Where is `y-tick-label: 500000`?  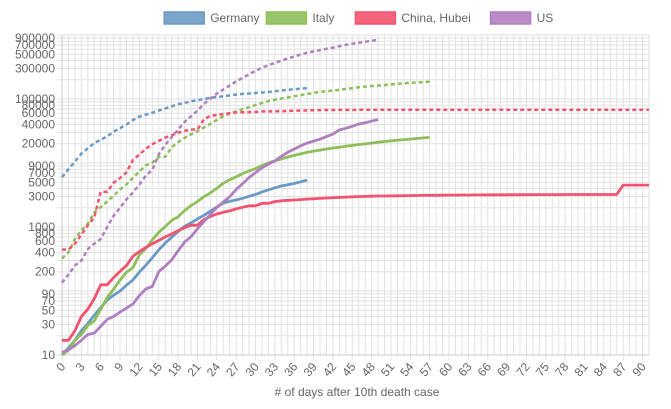
y-tick-label: 500000 is located at coordinates (35, 54).